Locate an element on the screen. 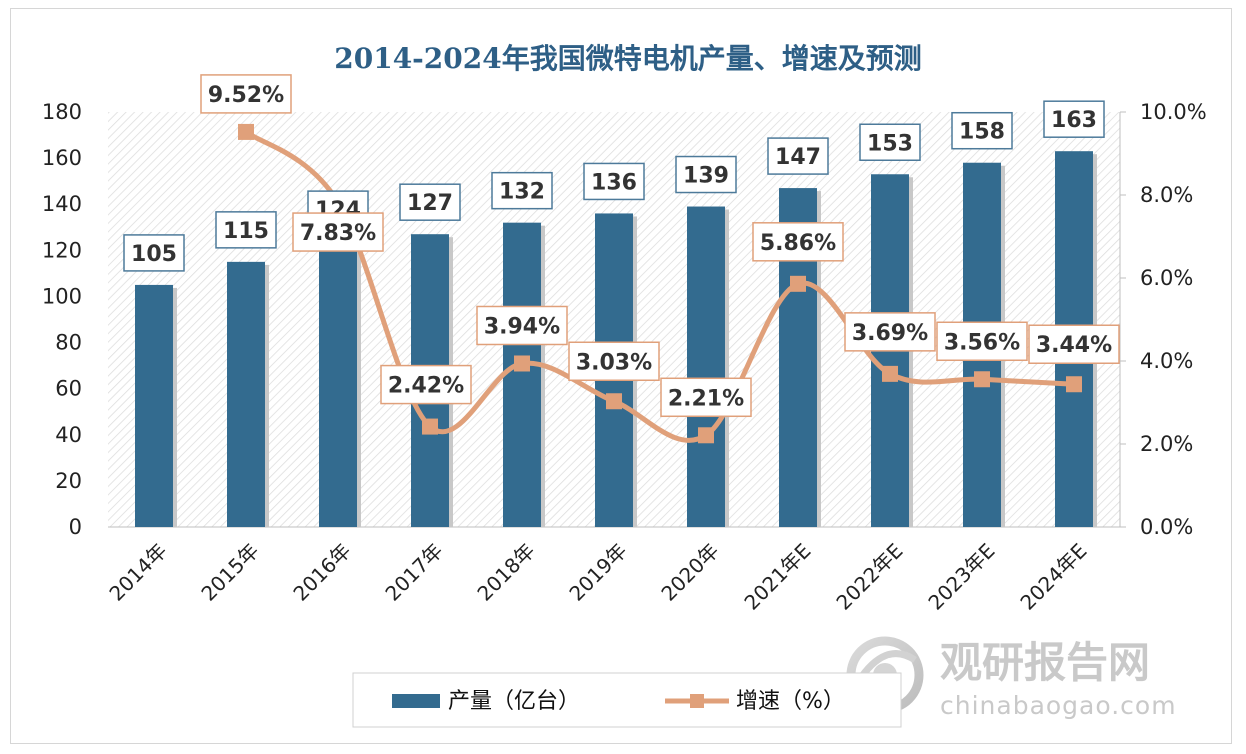 The image size is (1246, 754). x-tick-label: 2017年 is located at coordinates (413, 572).